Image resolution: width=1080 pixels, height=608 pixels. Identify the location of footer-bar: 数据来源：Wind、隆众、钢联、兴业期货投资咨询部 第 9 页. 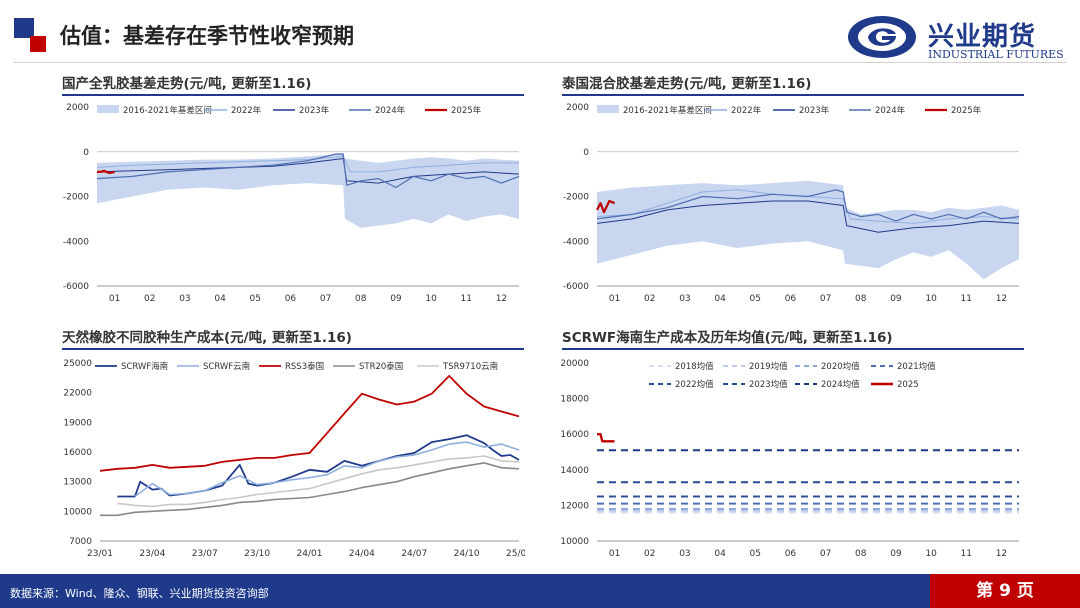
(540, 591).